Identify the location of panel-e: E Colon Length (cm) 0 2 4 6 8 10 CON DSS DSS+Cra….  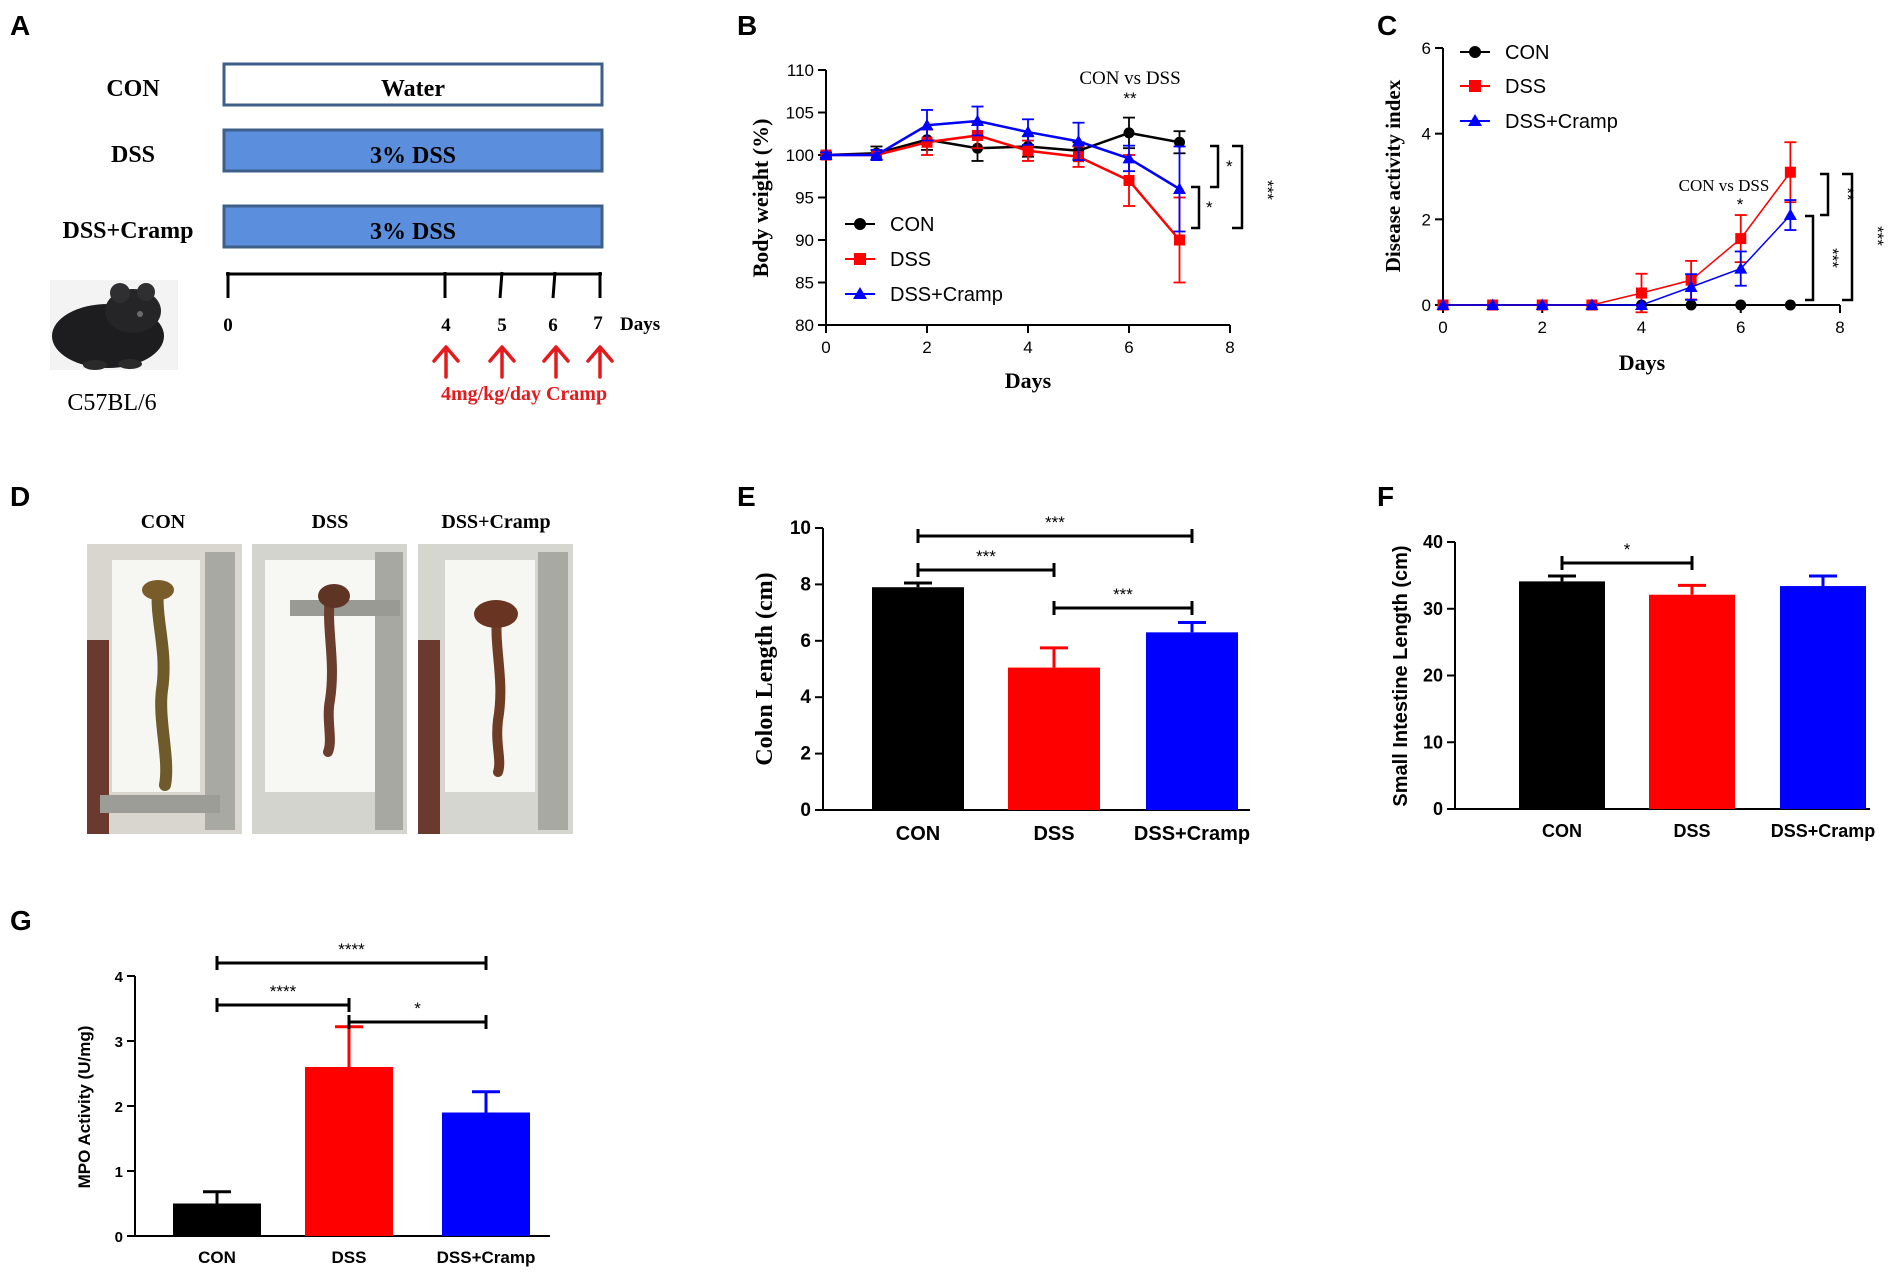
(993, 663).